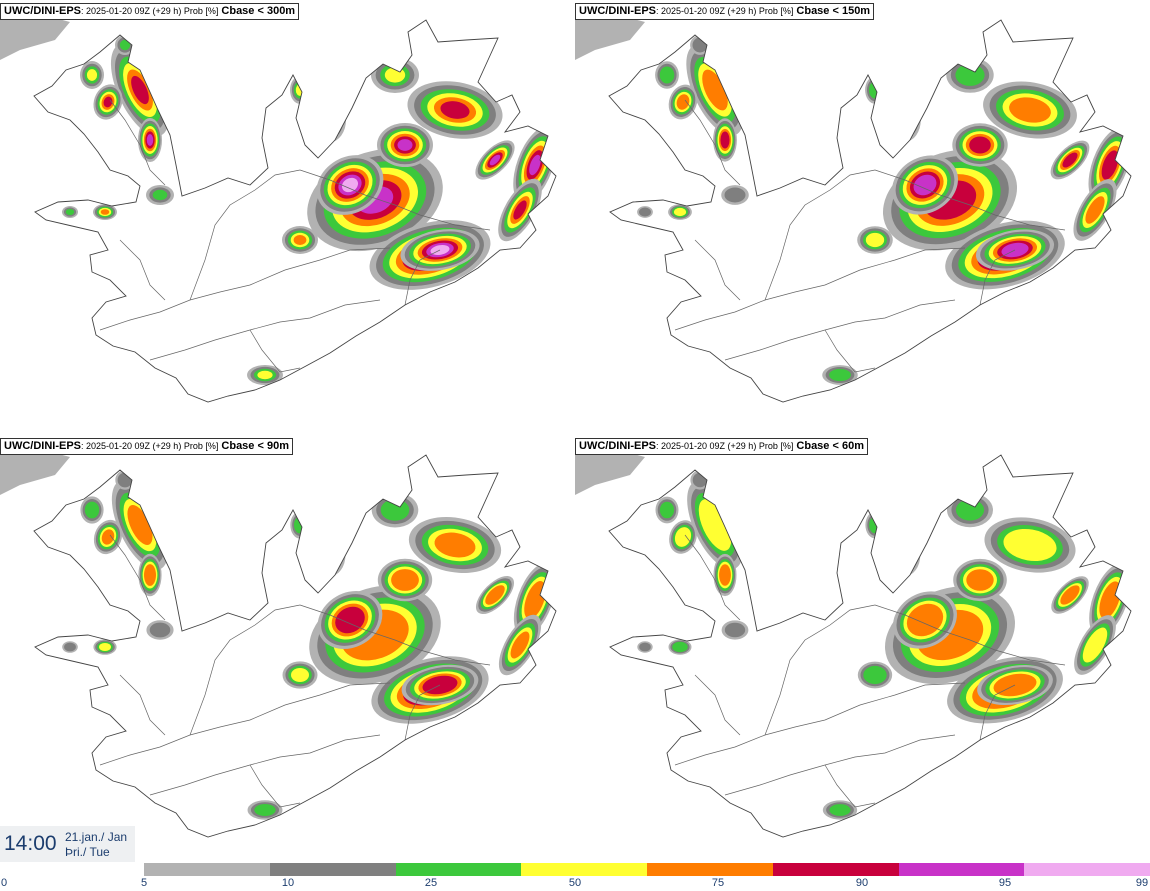 The height and width of the screenshot is (891, 1150). Describe the element at coordinates (144, 883) in the screenshot. I see `legend-tick-label: 5` at that location.